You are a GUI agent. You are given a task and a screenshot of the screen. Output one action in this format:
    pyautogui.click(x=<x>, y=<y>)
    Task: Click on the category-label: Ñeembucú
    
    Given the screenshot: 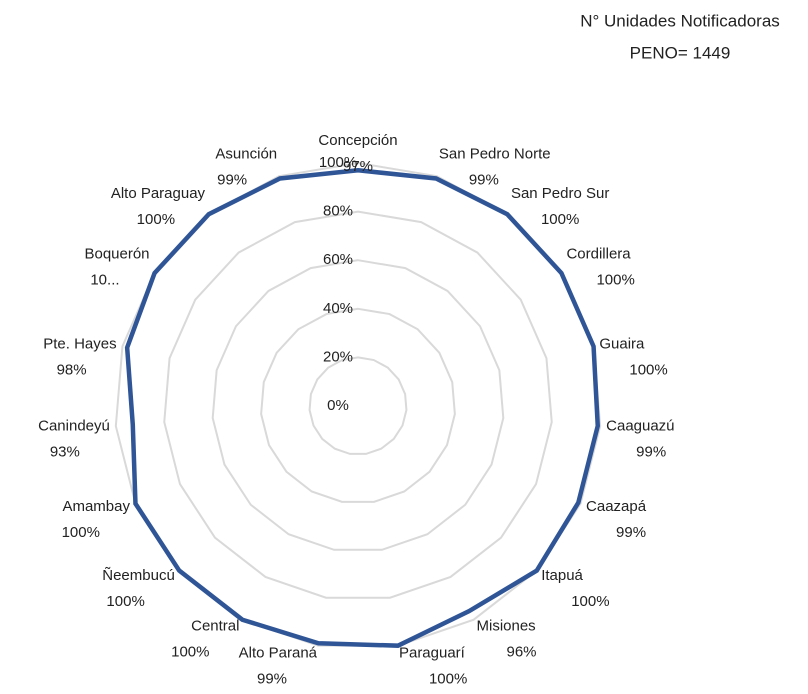 What is the action you would take?
    pyautogui.click(x=138, y=575)
    